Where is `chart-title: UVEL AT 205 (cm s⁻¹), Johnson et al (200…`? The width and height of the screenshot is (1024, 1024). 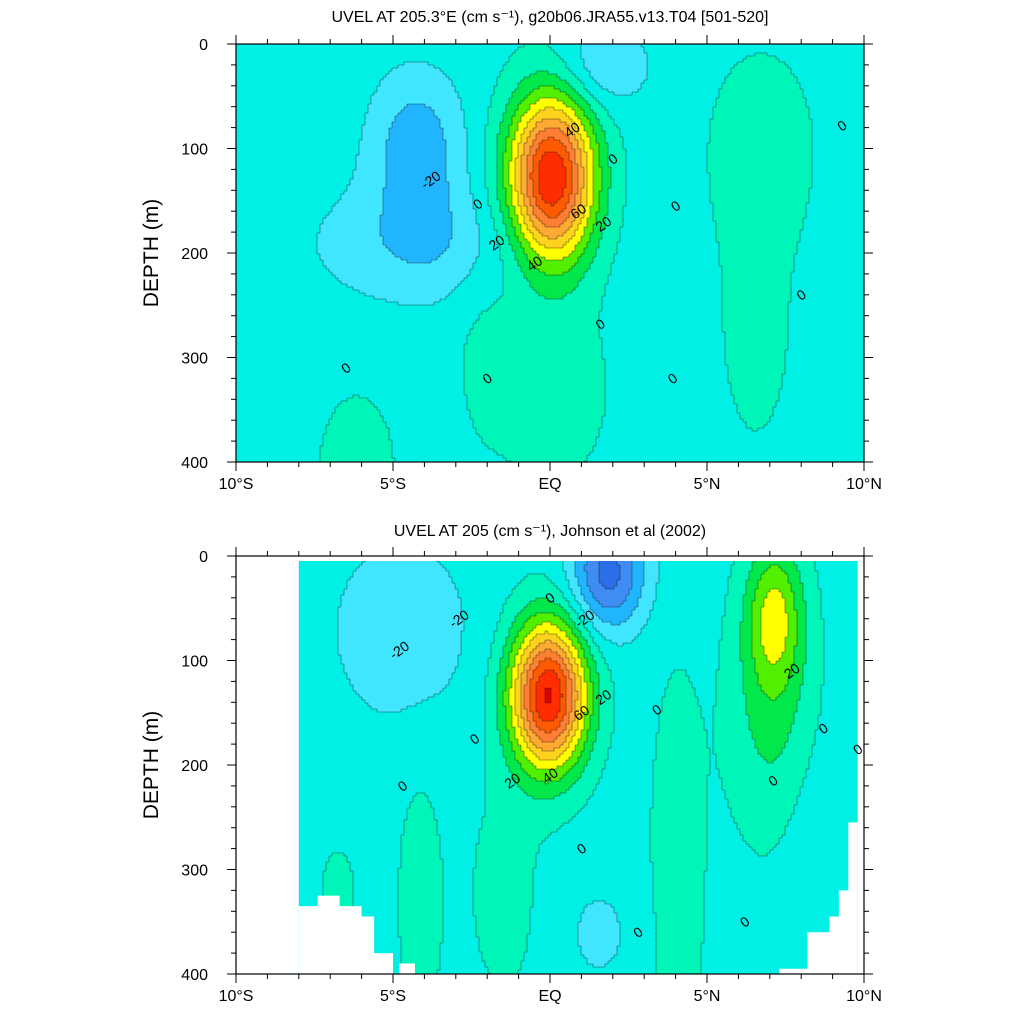 chart-title: UVEL AT 205 (cm s⁻¹), Johnson et al (200… is located at coordinates (550, 531).